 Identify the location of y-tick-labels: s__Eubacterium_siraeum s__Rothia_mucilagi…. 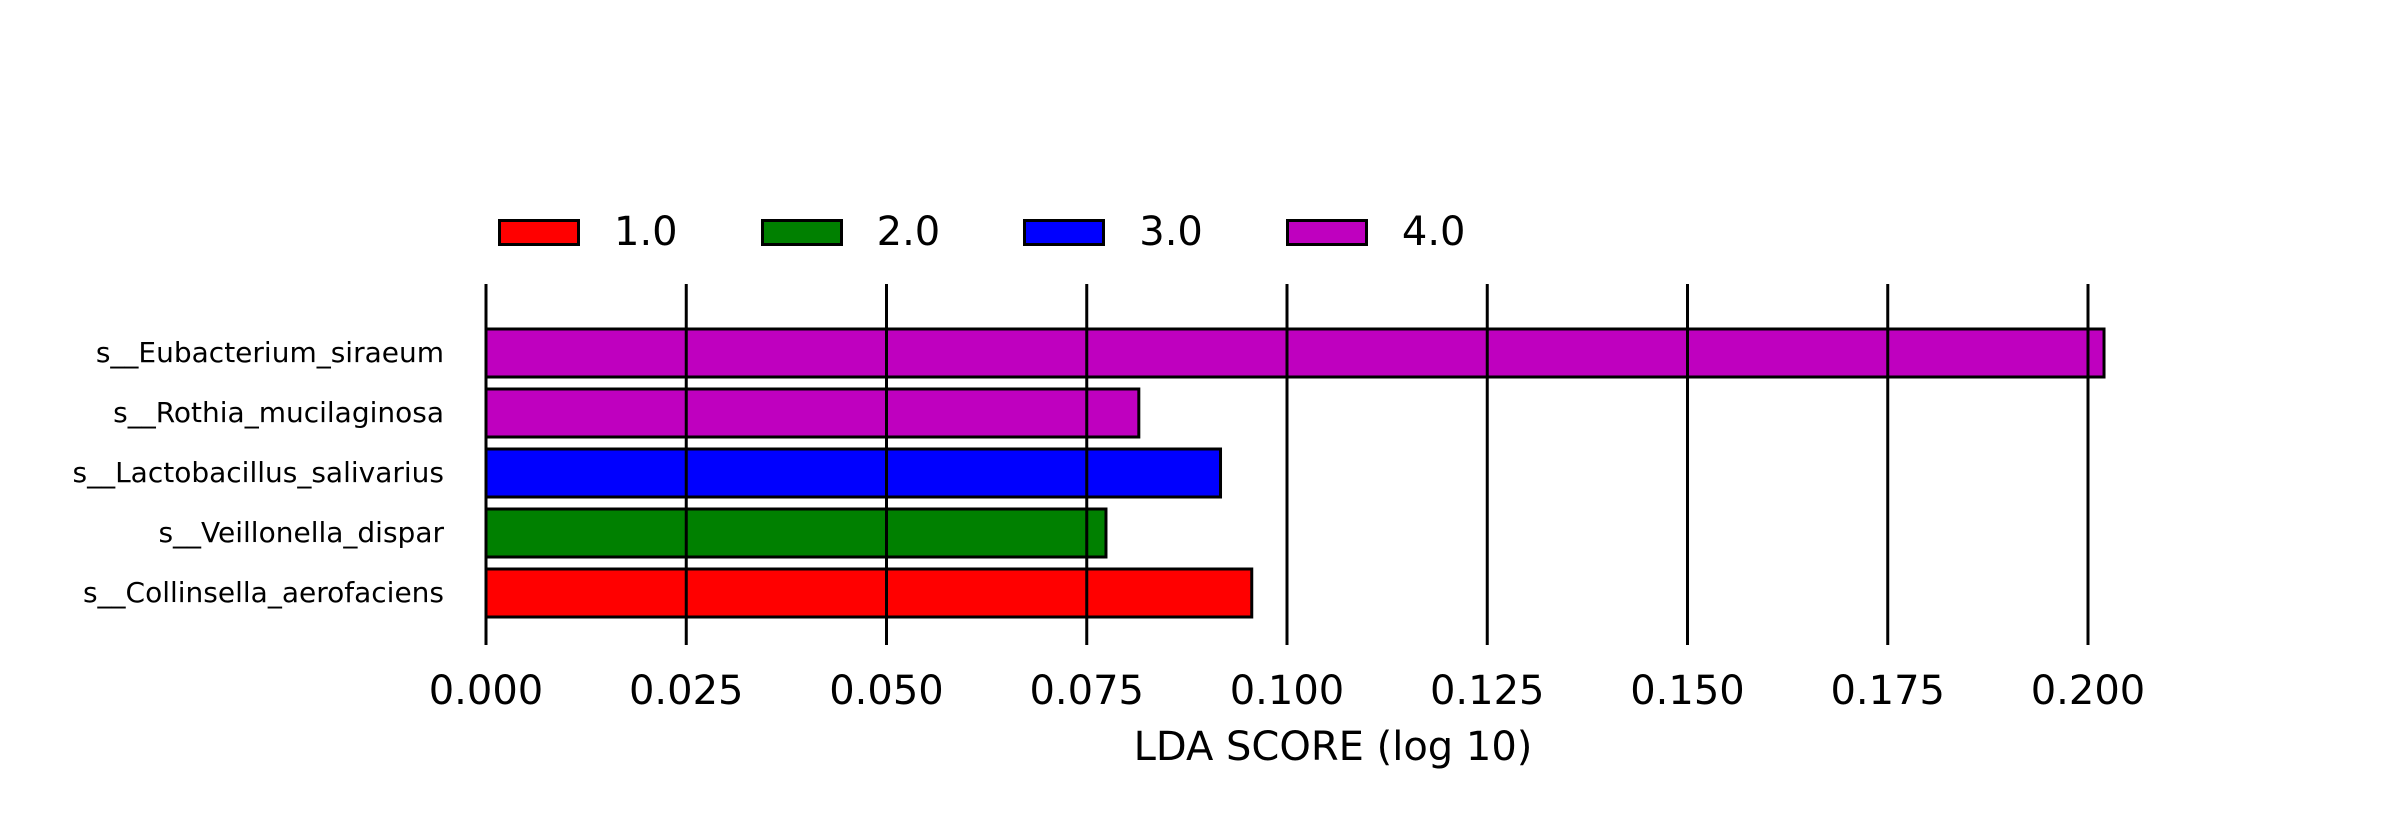
(258, 472).